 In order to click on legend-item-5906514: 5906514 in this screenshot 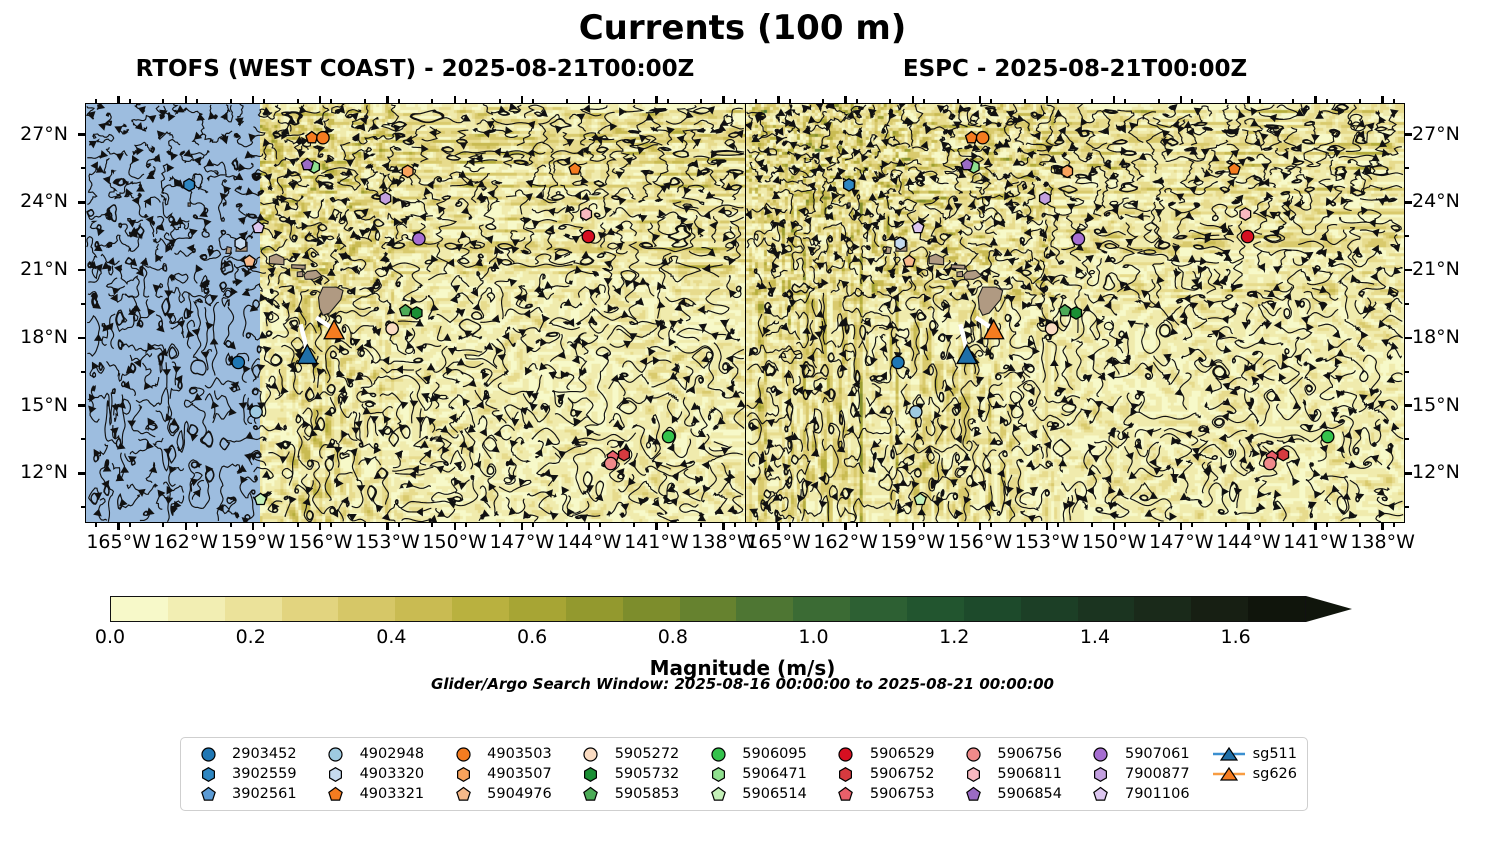, I will do `click(765, 794)`.